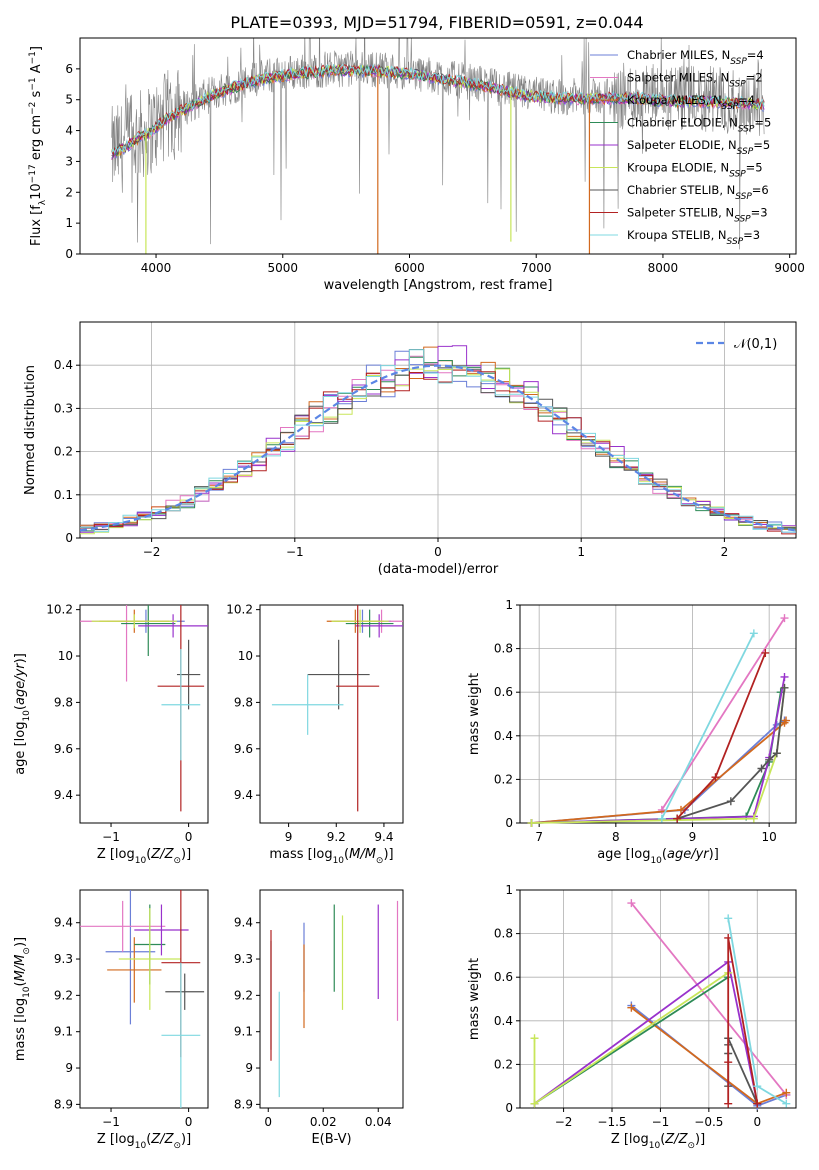  I want to click on mass-vs-ebv-panel: 0 0.02 0.04 8.9 9 9.1 9.2 9.3 9.4 E(B-V), so click(319, 1018).